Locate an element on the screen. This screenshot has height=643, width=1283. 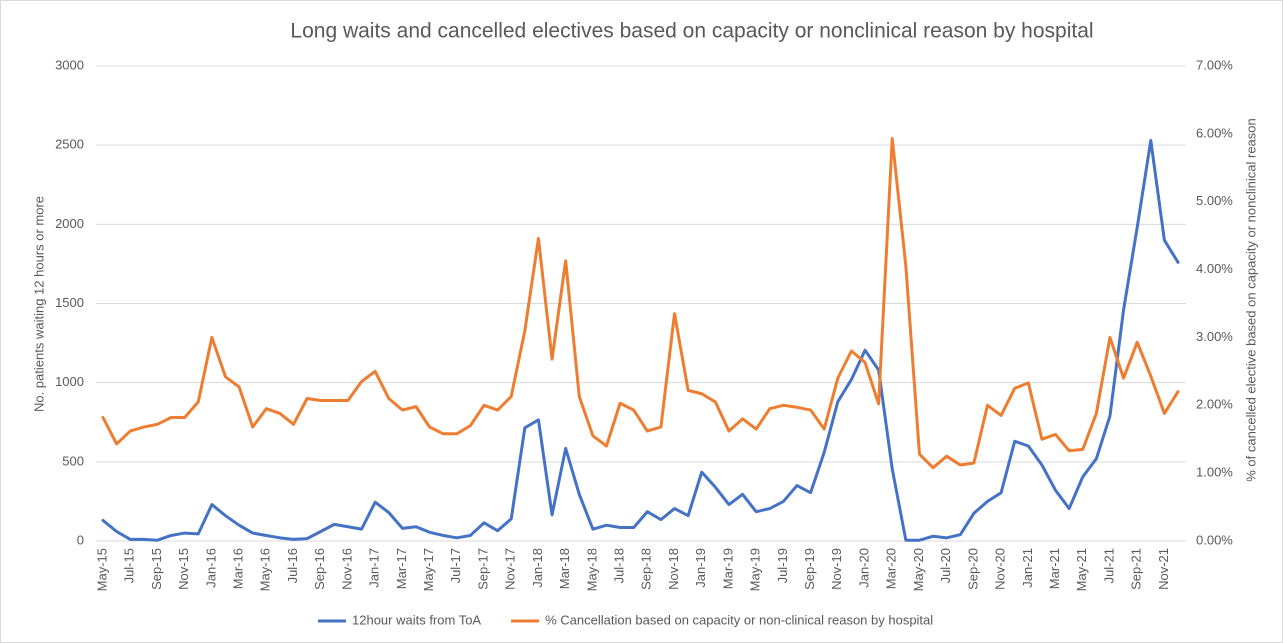
y-tick-label: 3000 is located at coordinates (69, 64).